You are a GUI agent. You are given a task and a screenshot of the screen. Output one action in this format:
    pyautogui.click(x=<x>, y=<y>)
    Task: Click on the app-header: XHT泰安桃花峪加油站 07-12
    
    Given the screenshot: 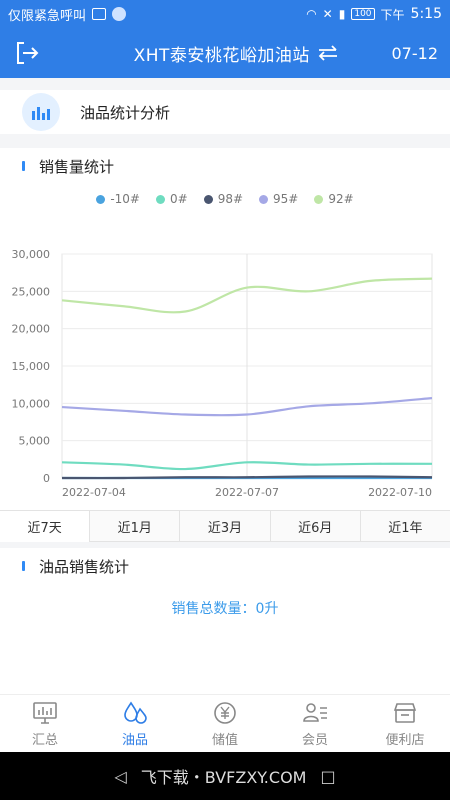 What is the action you would take?
    pyautogui.click(x=225, y=53)
    